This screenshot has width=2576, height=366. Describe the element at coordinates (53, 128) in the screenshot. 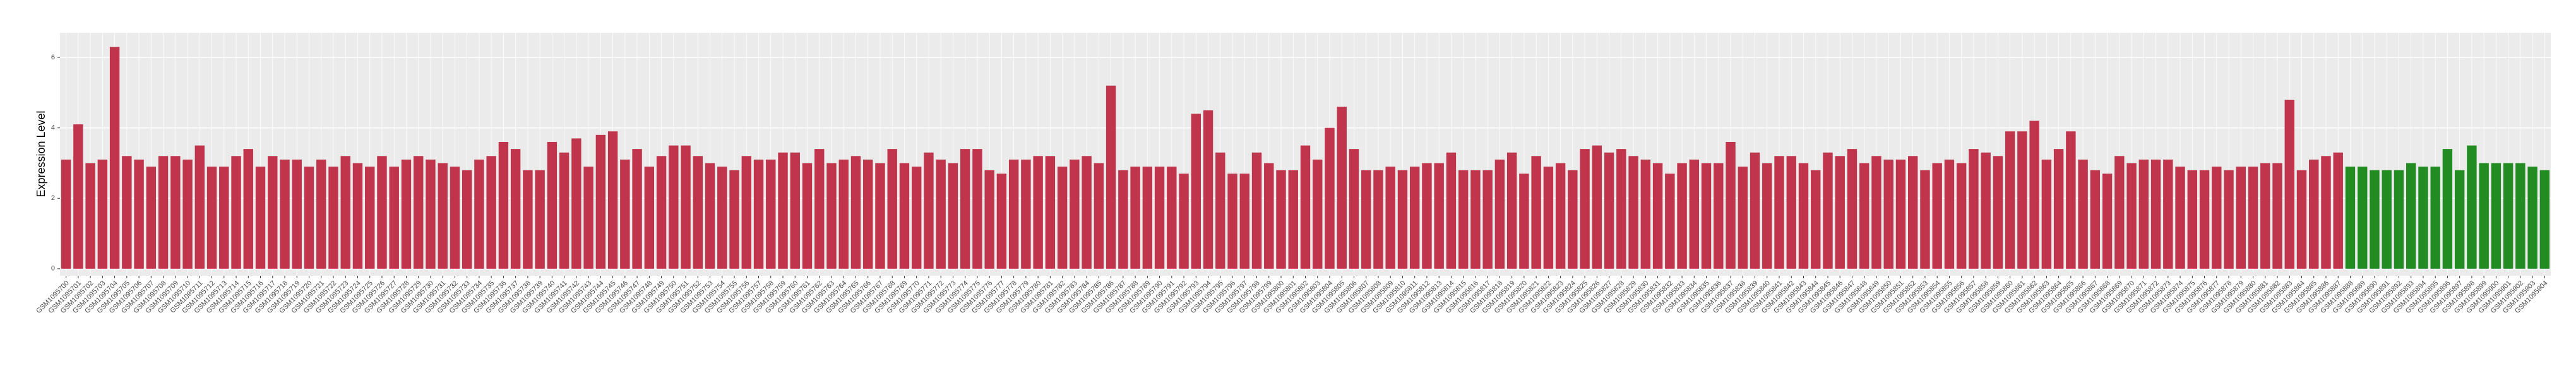

I see `y-tick-label: 4` at that location.